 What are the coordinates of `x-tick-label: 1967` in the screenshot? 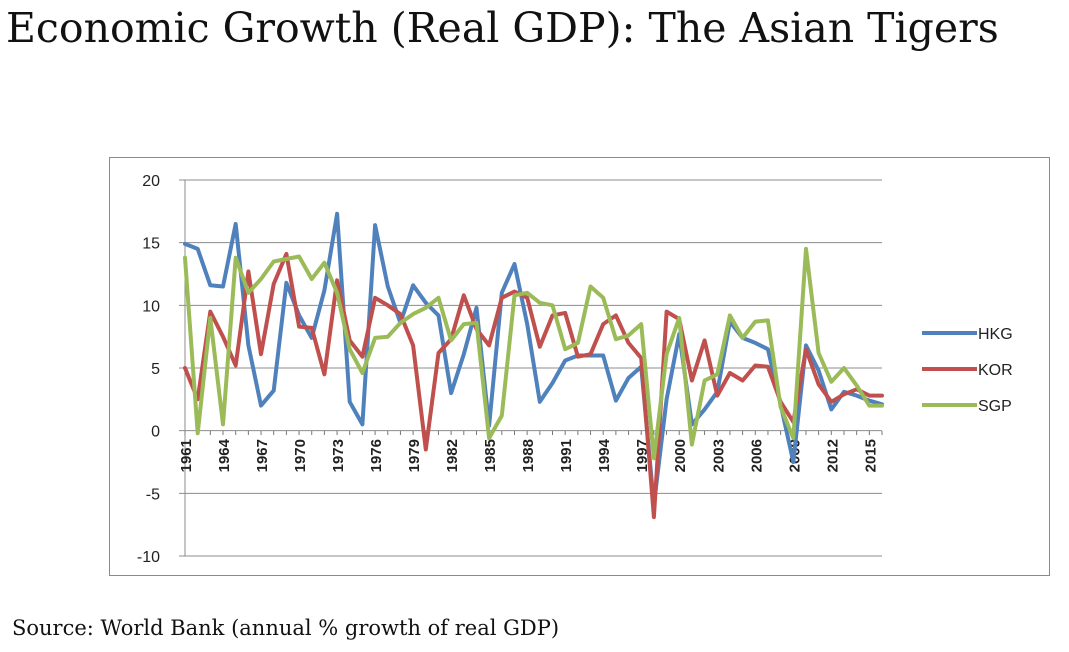 It's located at (262, 455).